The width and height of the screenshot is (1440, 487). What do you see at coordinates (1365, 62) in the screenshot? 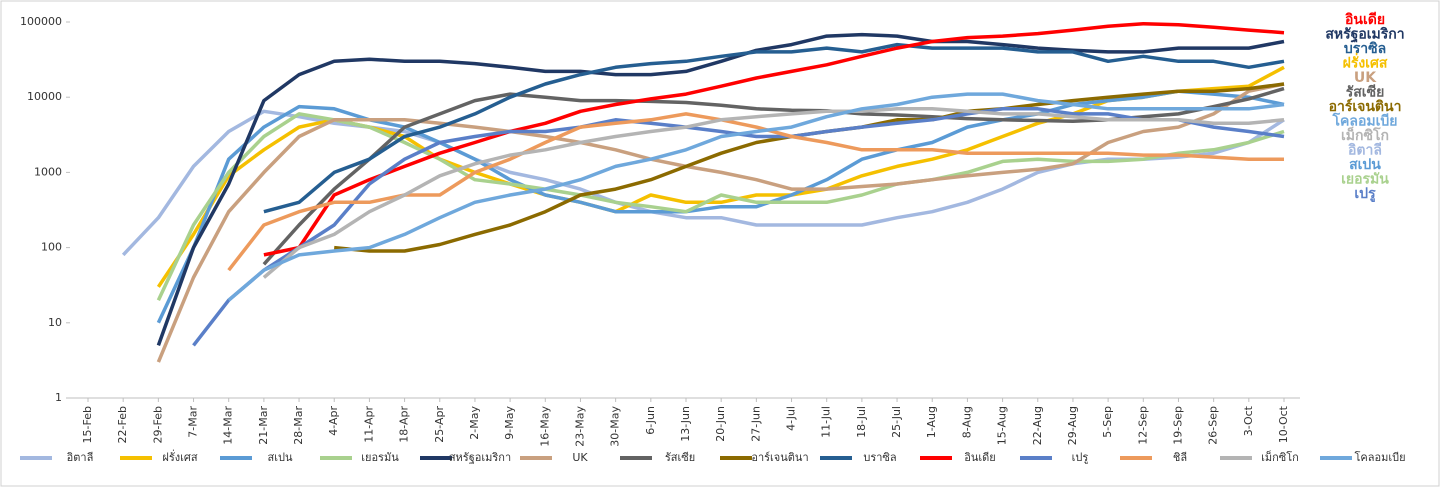
I see `end-label: ฝรั่งเศส` at bounding box center [1365, 62].